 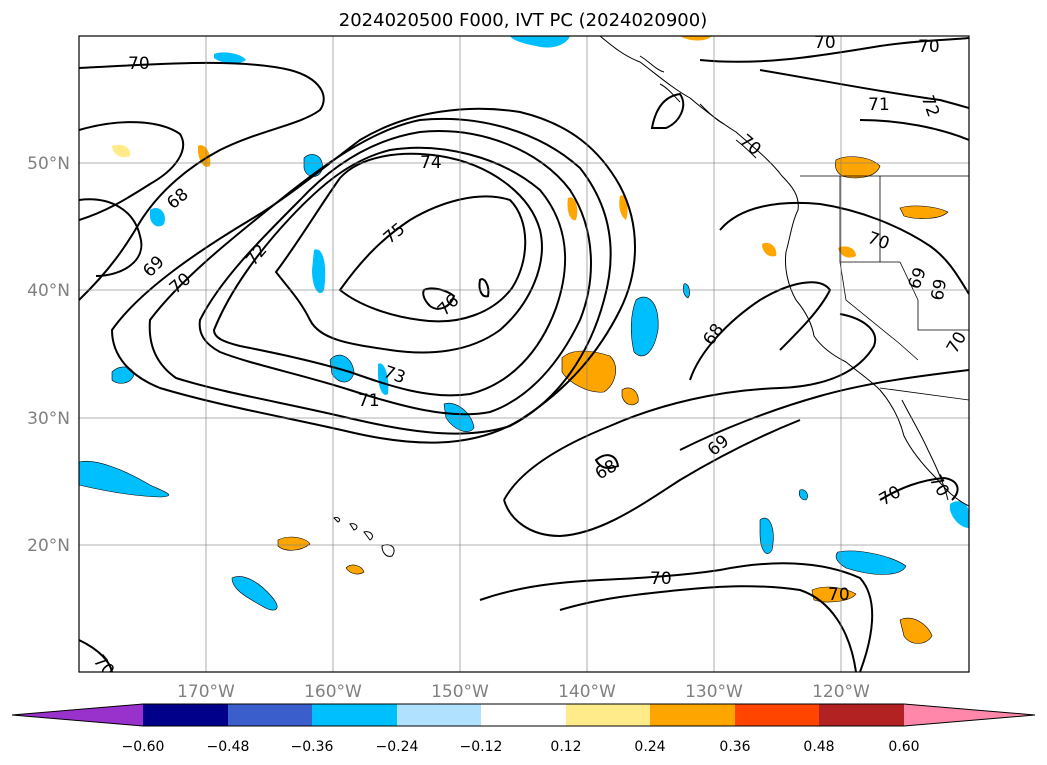 I want to click on alaska-islands, so click(x=698, y=107).